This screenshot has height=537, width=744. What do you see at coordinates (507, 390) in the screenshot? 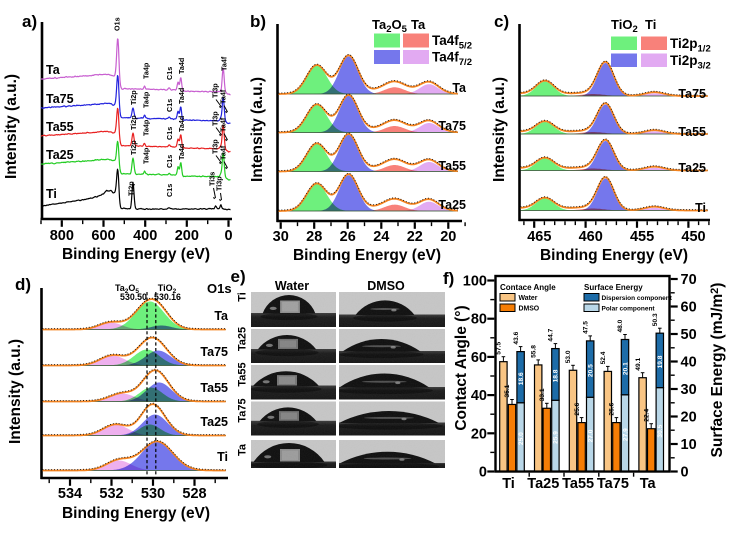
I see `svg-text: 35.1` at bounding box center [507, 390].